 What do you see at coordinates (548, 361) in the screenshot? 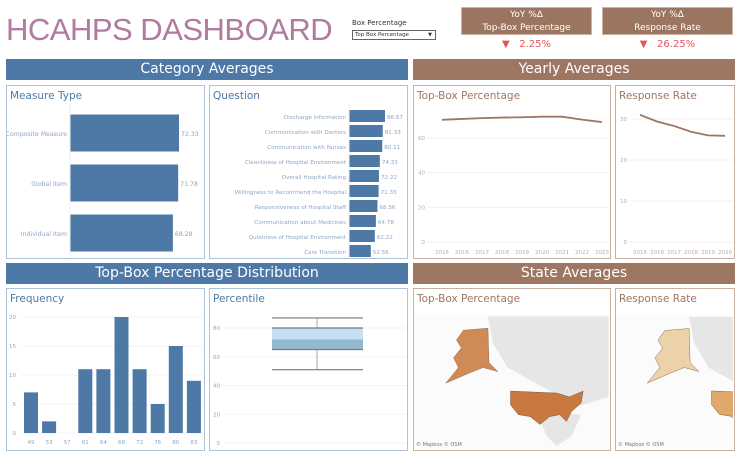
I see `land-canada` at bounding box center [548, 361].